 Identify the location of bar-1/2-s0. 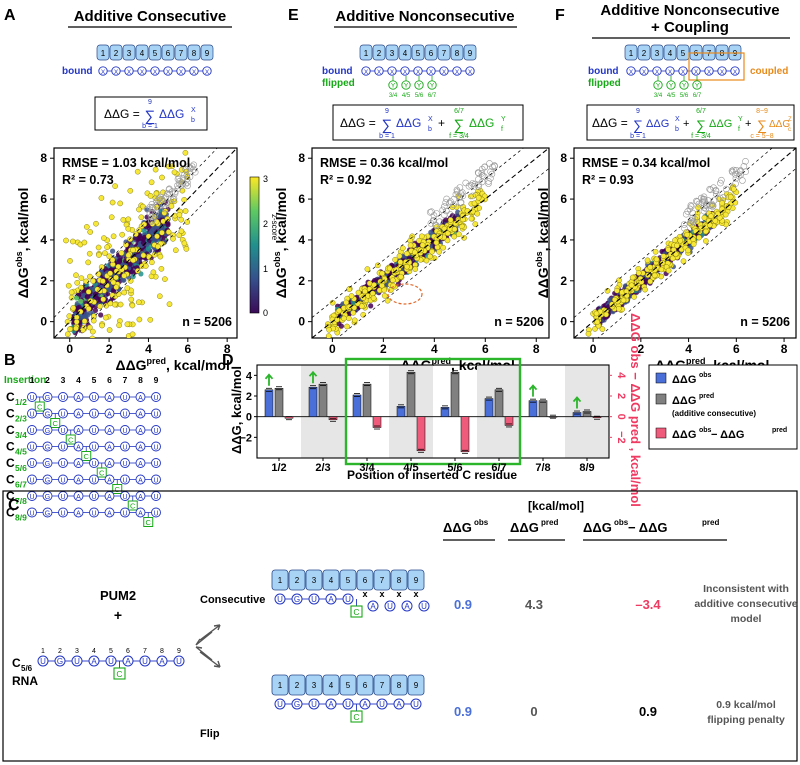
(269, 403).